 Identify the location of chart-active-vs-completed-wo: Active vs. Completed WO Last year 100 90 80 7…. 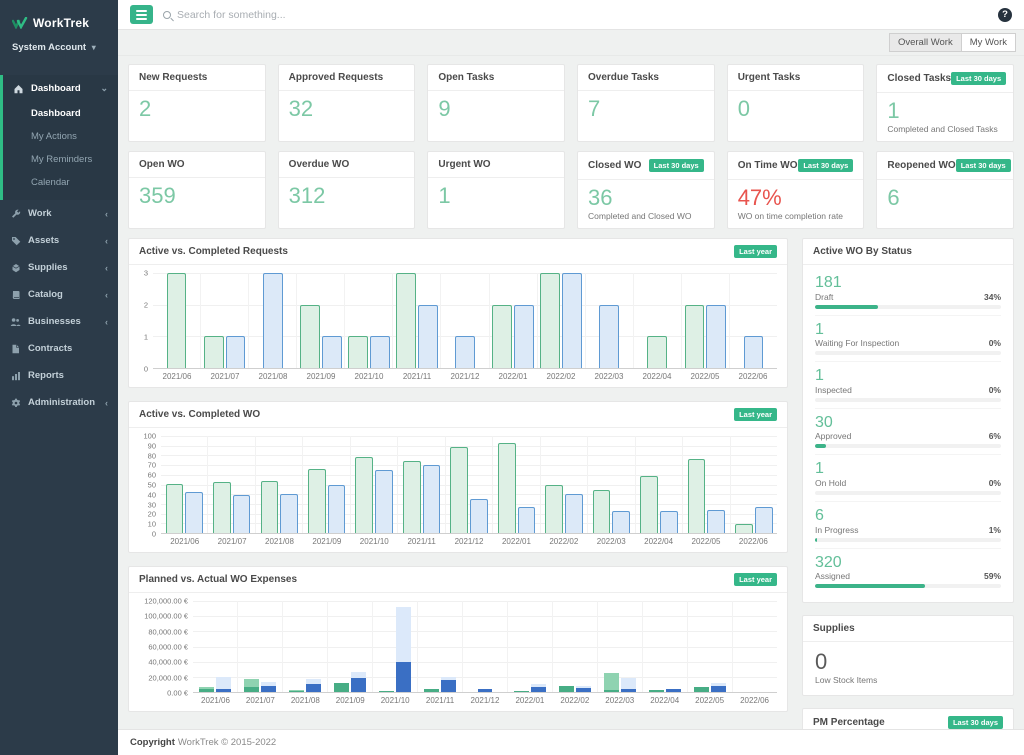
(458, 477).